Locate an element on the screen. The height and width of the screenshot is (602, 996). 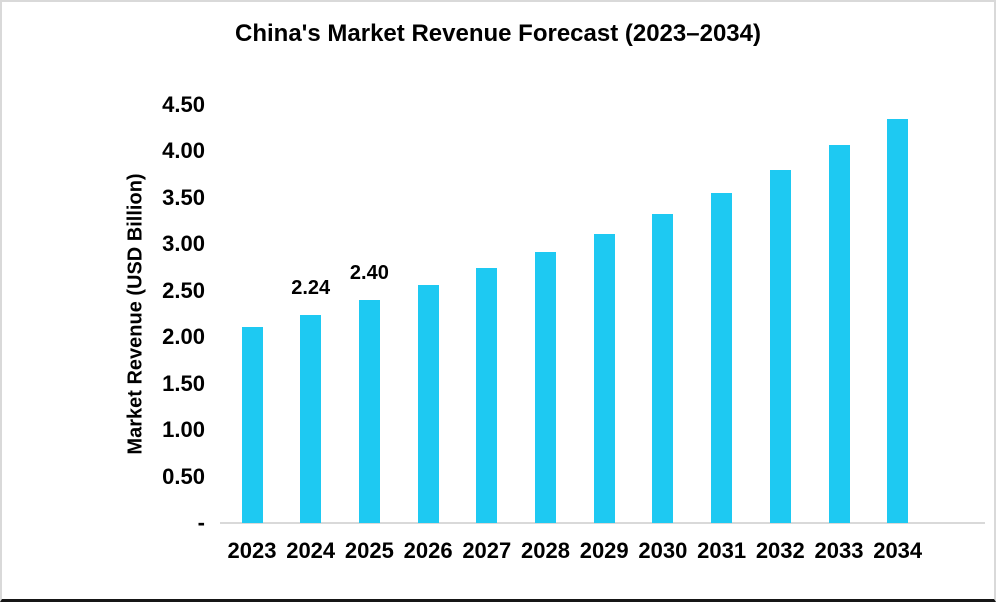
x-tick-label-2033: 2033 is located at coordinates (839, 550).